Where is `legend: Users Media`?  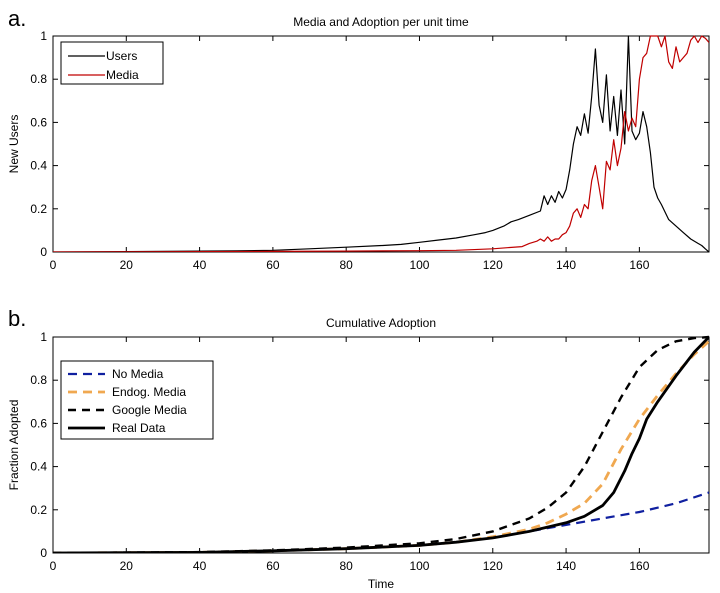 legend: Users Media is located at coordinates (112, 63).